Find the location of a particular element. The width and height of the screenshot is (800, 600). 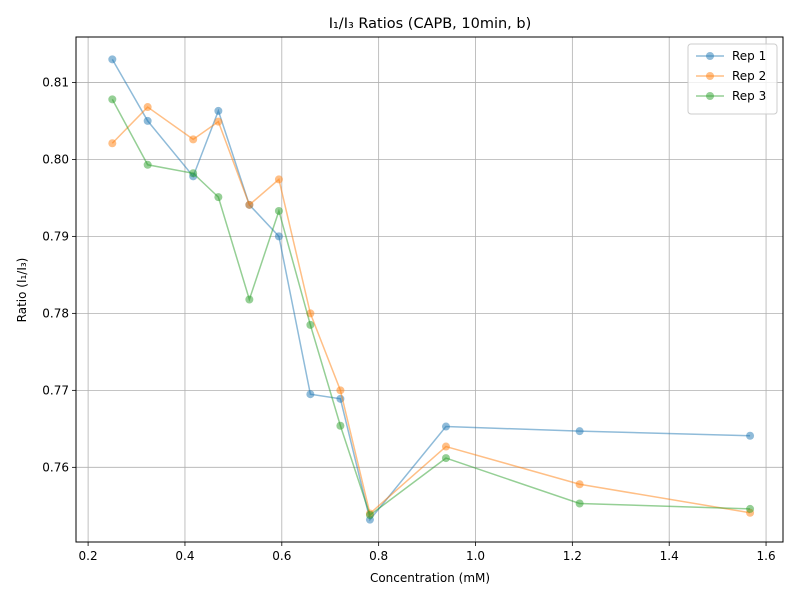

y-axis-label: Ratio (I₁/I₃) is located at coordinates (22, 290).